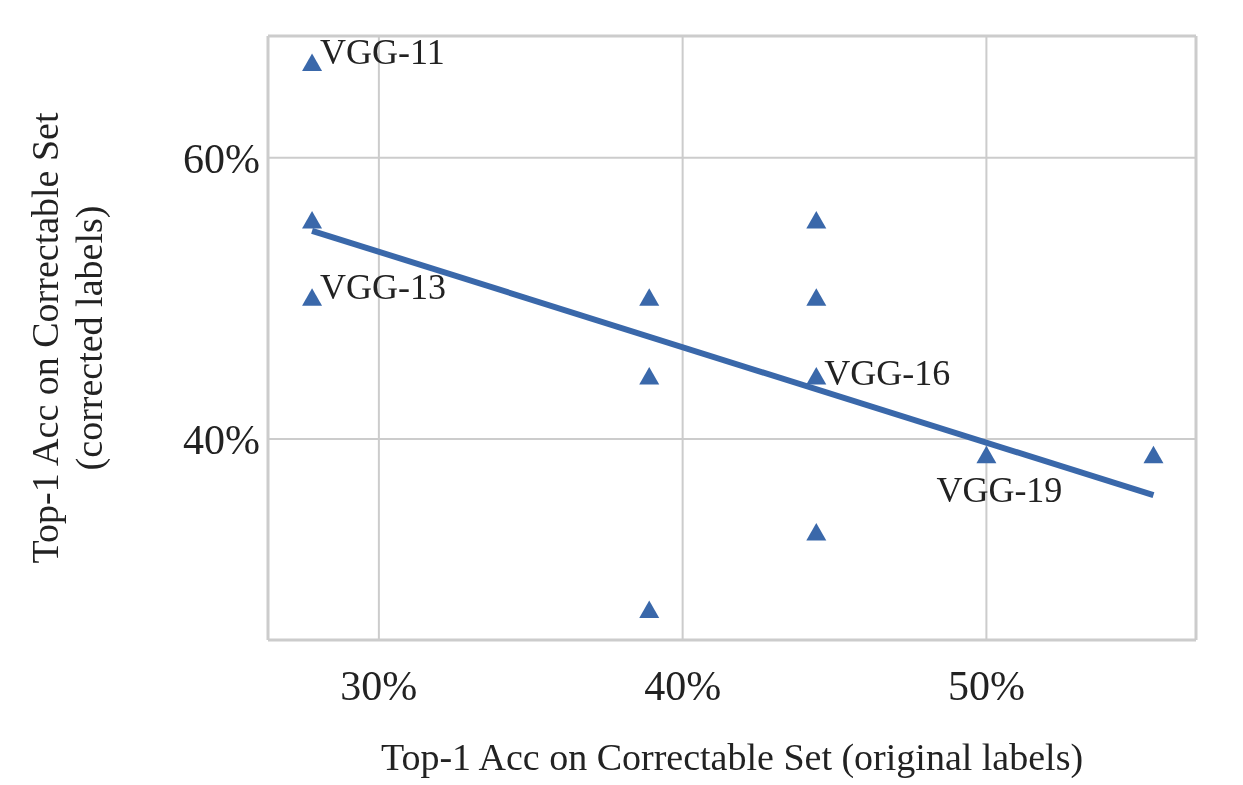  Describe the element at coordinates (999, 490) in the screenshot. I see `annotation: VGG-19` at that location.